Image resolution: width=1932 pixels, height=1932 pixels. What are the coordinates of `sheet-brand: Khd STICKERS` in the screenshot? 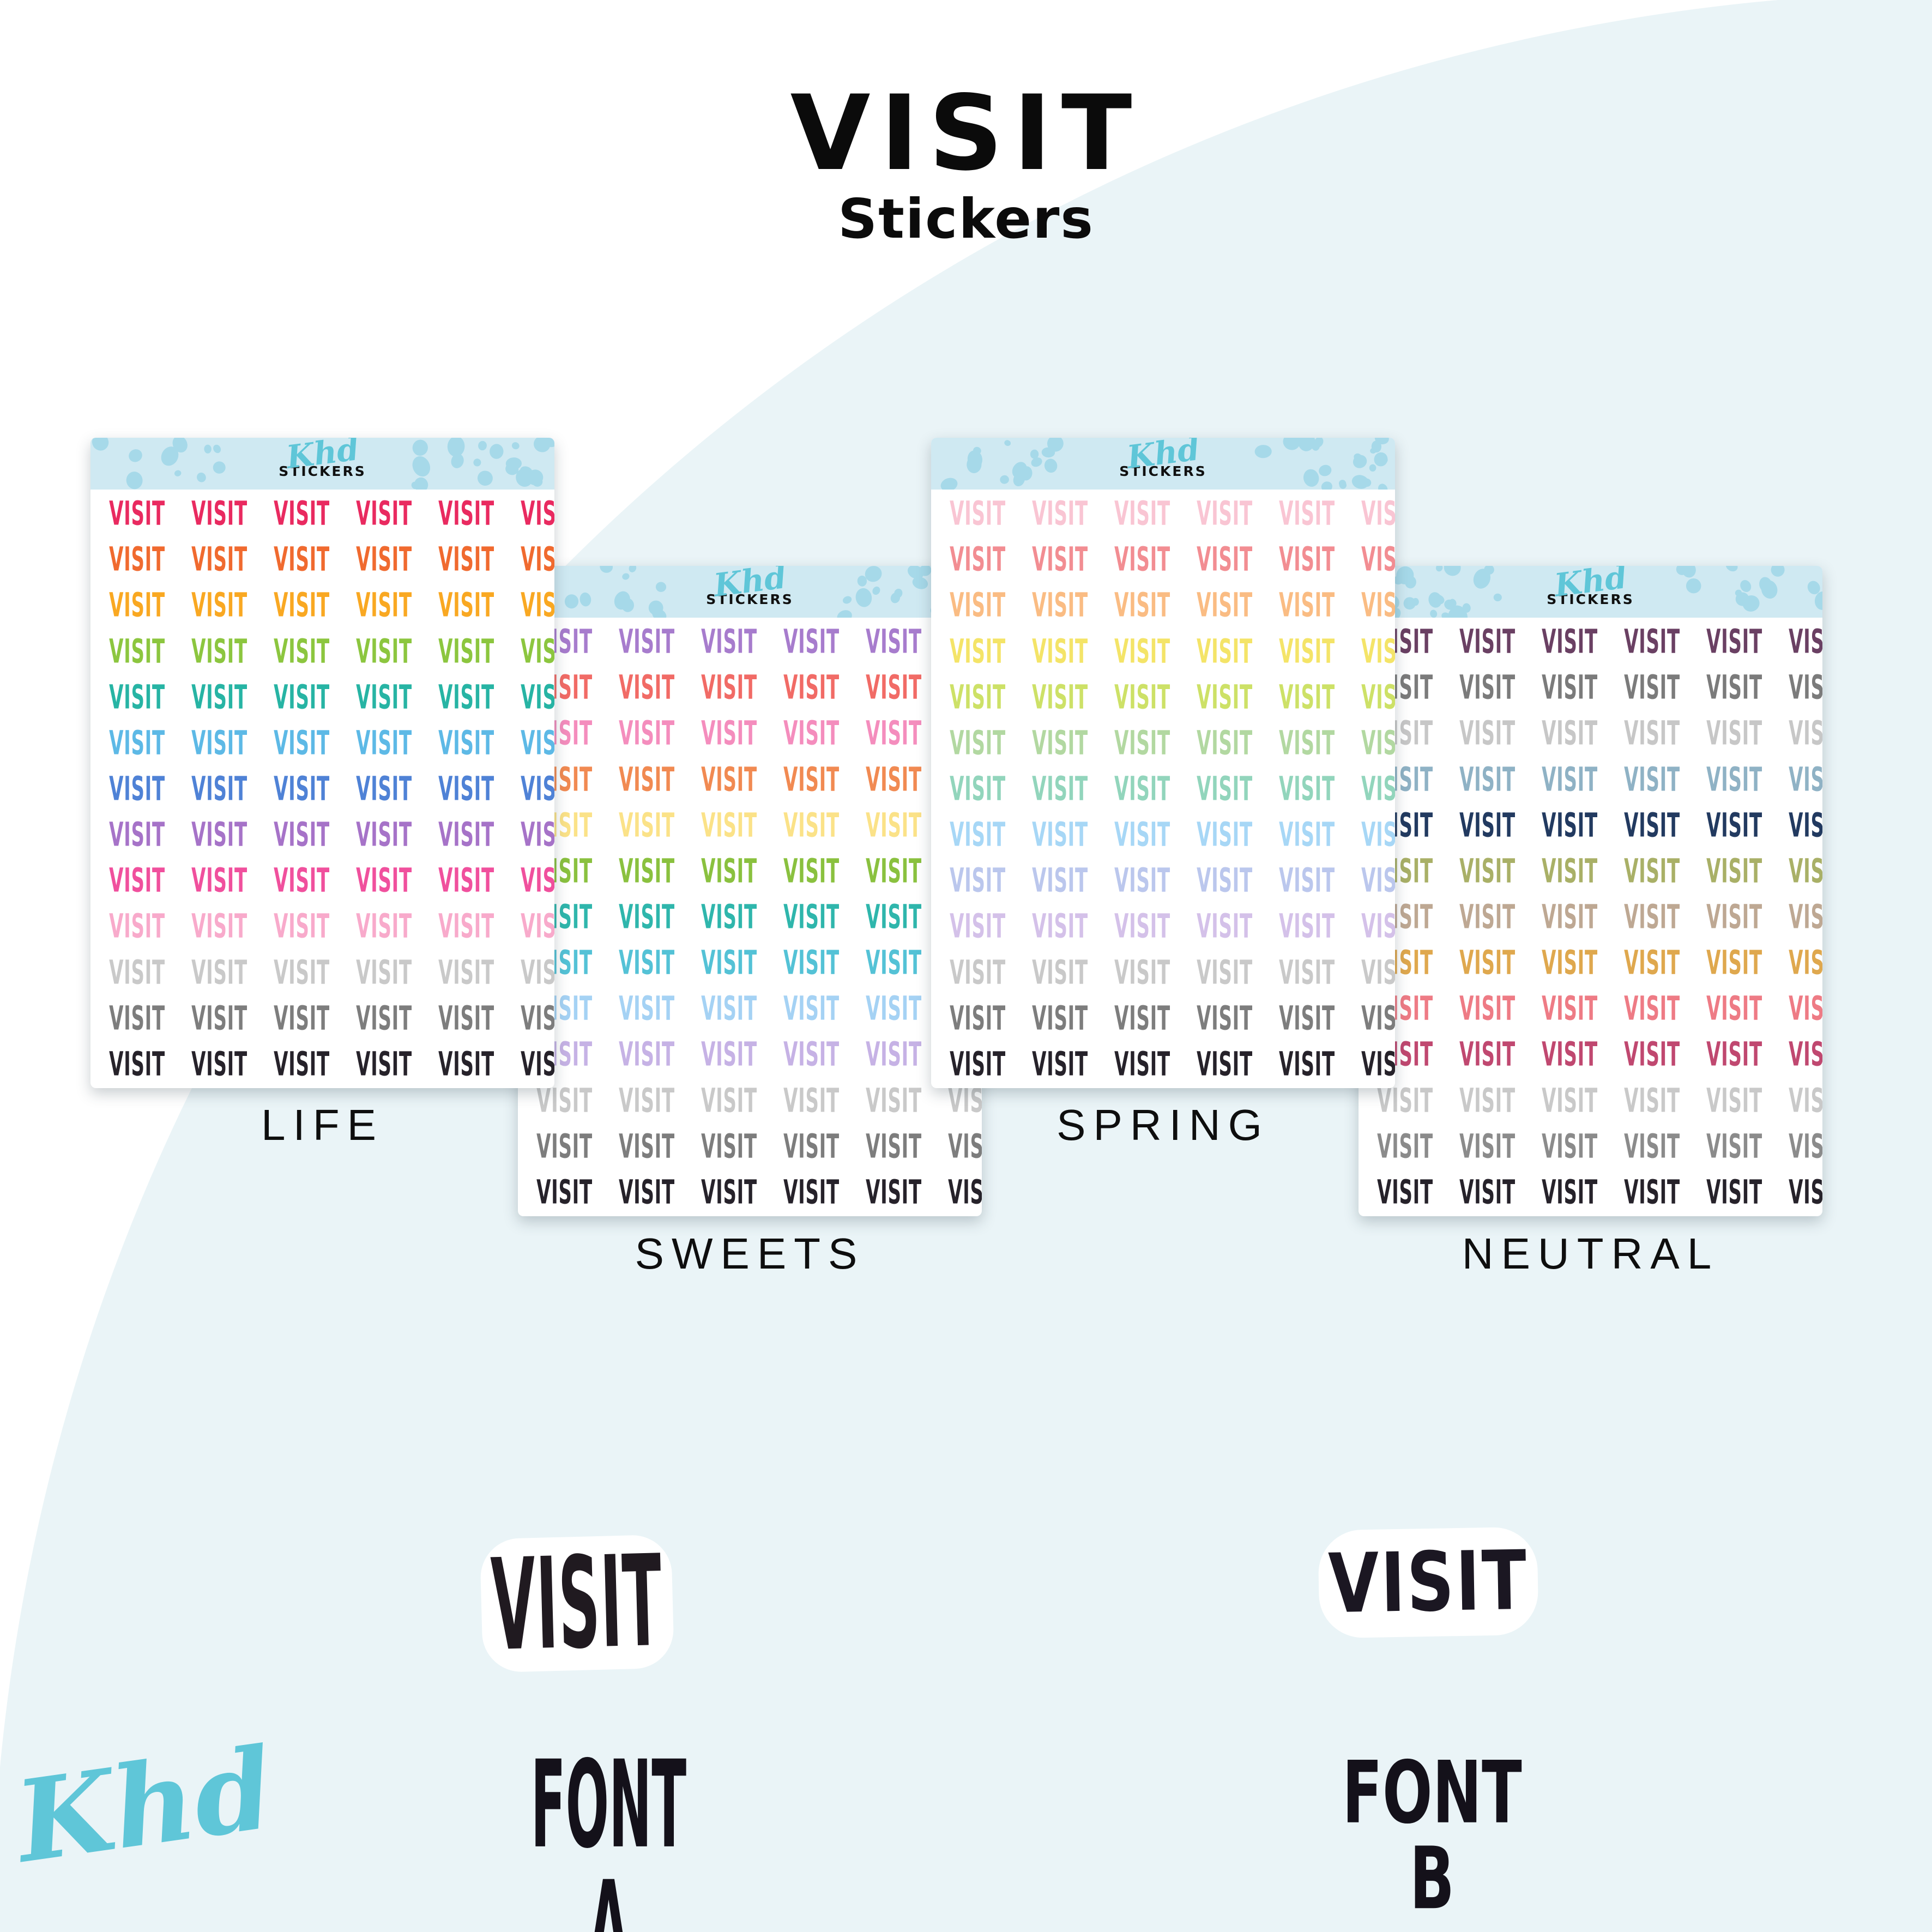 It's located at (749, 586).